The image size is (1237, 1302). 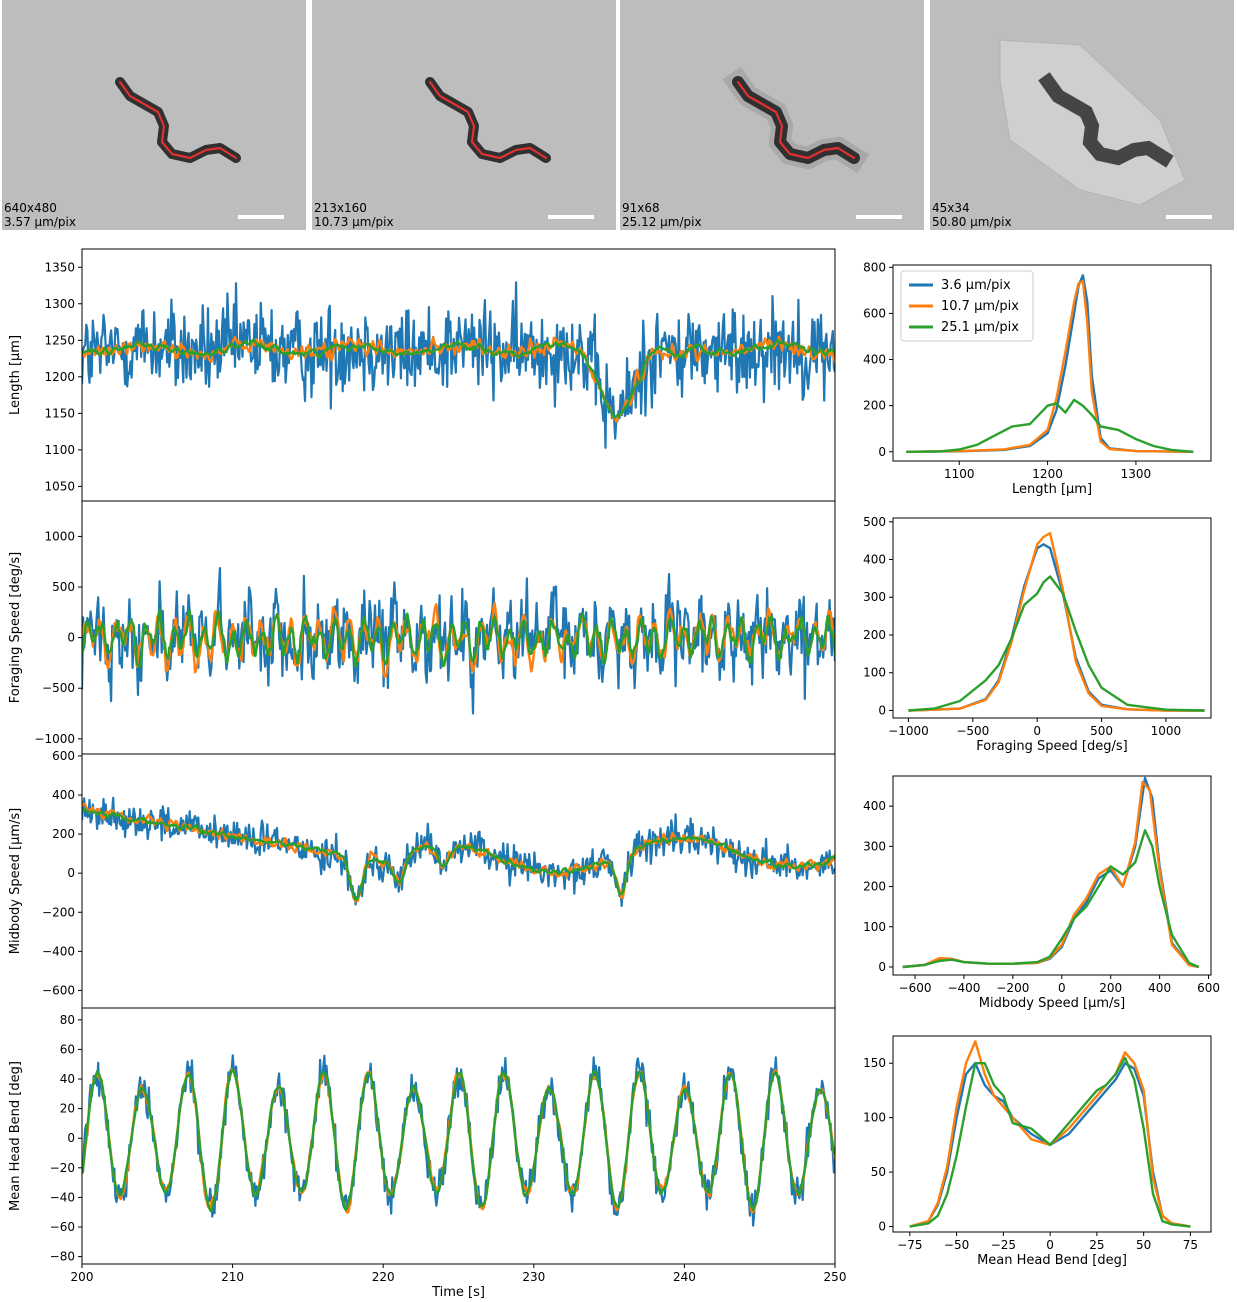 What do you see at coordinates (30, 208) in the screenshot?
I see `panel-resolution: 640x480` at bounding box center [30, 208].